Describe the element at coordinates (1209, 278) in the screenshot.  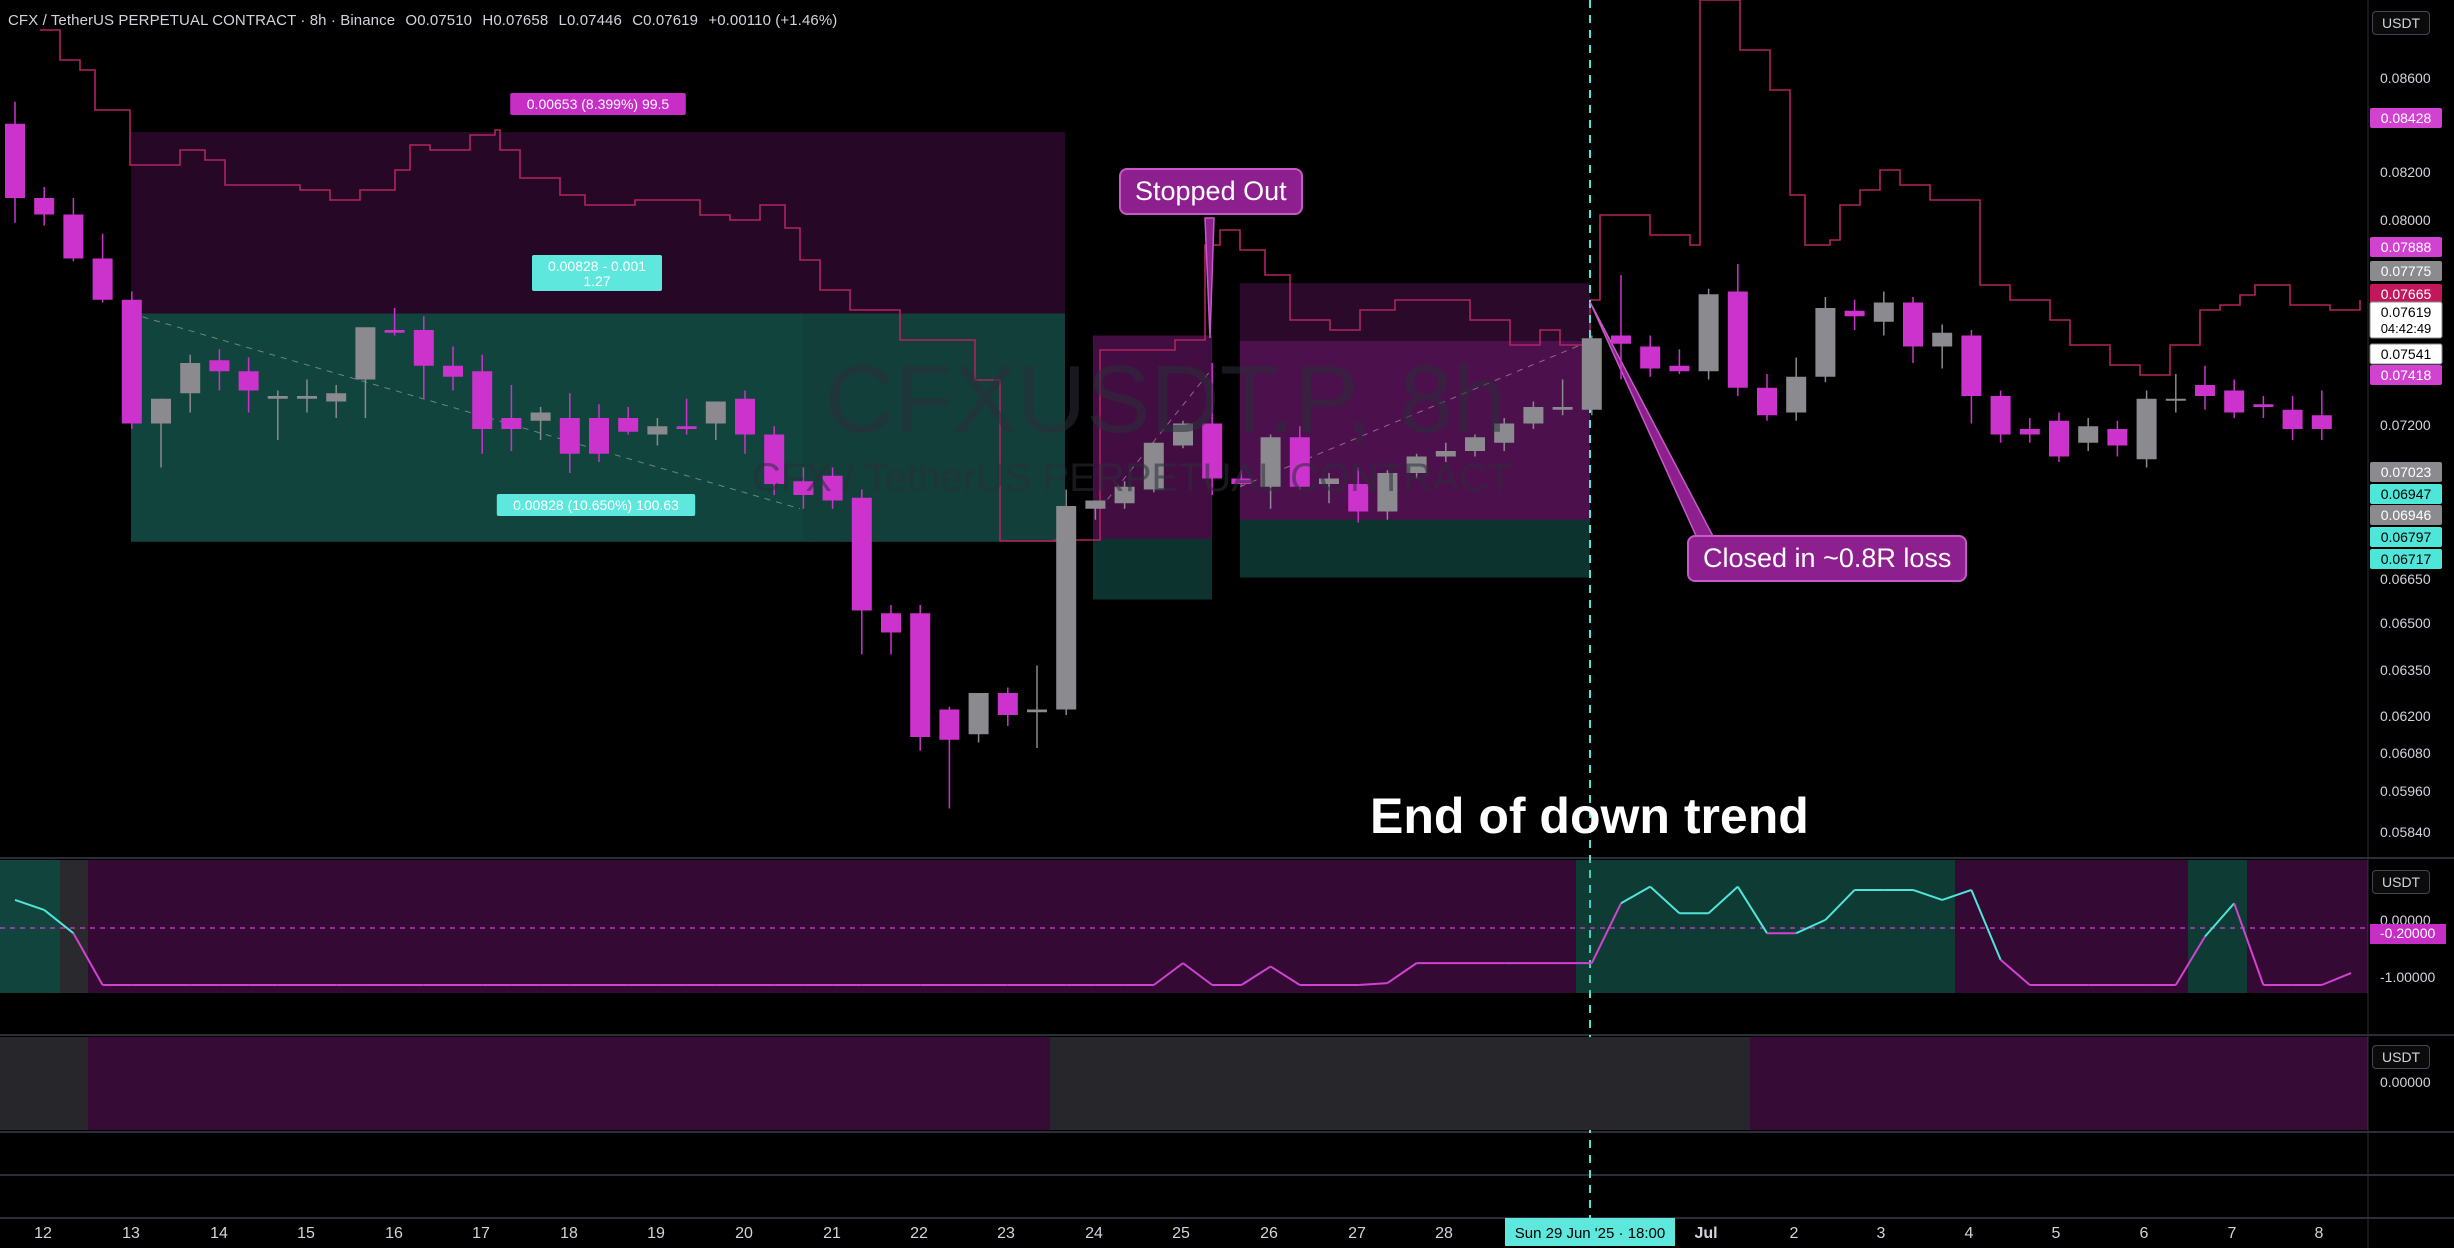
I see `stopped-out-pointer` at that location.